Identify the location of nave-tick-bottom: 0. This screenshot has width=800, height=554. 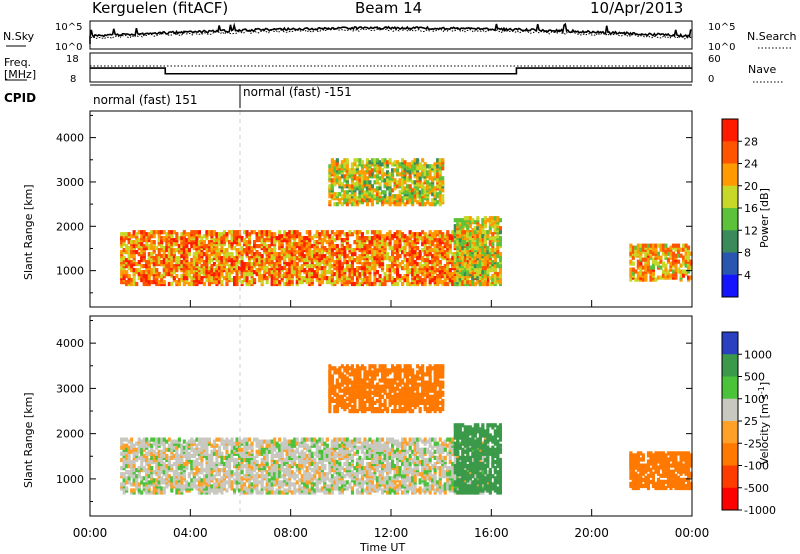
(711, 79).